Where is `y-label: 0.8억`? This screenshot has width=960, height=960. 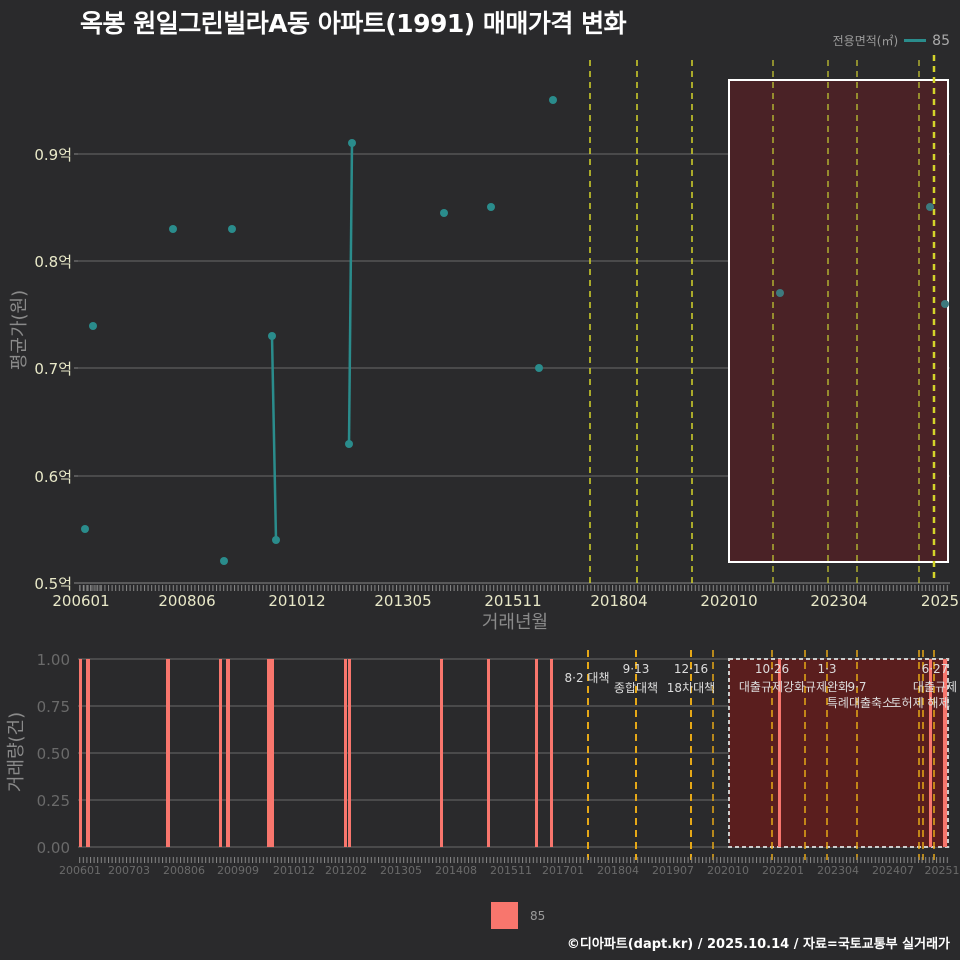
y-label: 0.8억 is located at coordinates (53, 262).